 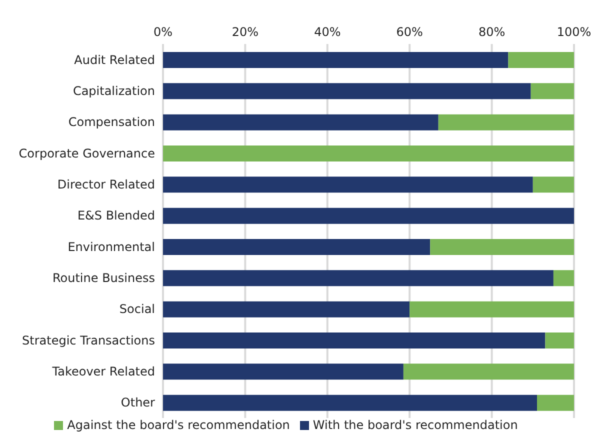 What do you see at coordinates (111, 247) in the screenshot?
I see `y-tick-label: Environmental` at bounding box center [111, 247].